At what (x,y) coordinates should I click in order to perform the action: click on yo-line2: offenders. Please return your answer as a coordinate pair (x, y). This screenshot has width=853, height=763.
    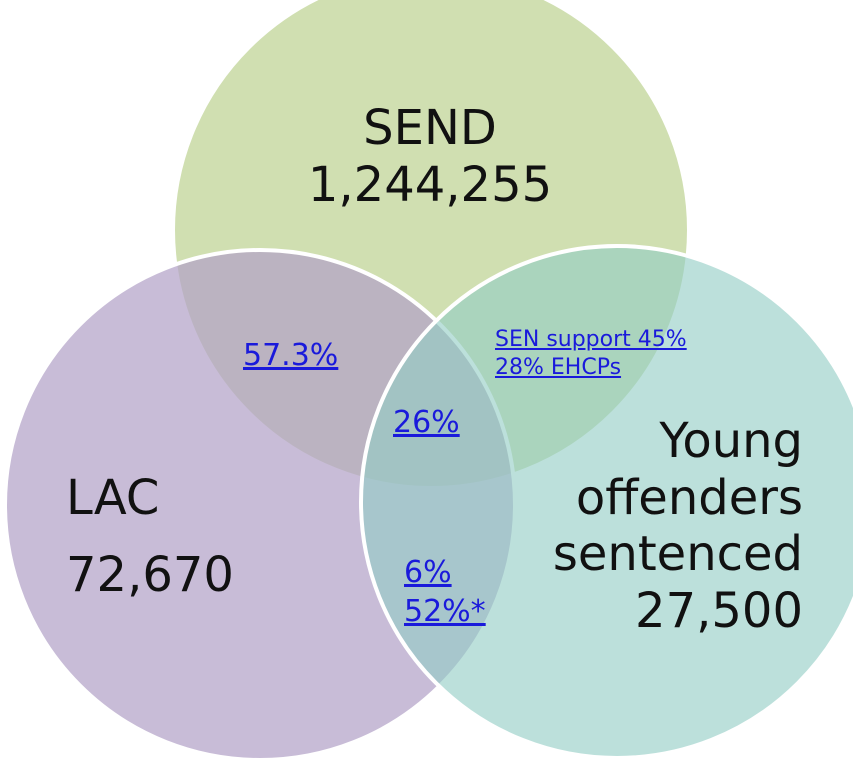
    Looking at the image, I should click on (689, 497).